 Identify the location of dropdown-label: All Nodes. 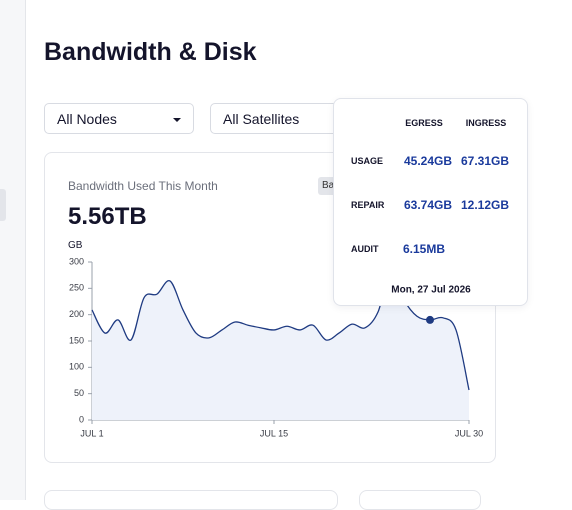
(87, 119).